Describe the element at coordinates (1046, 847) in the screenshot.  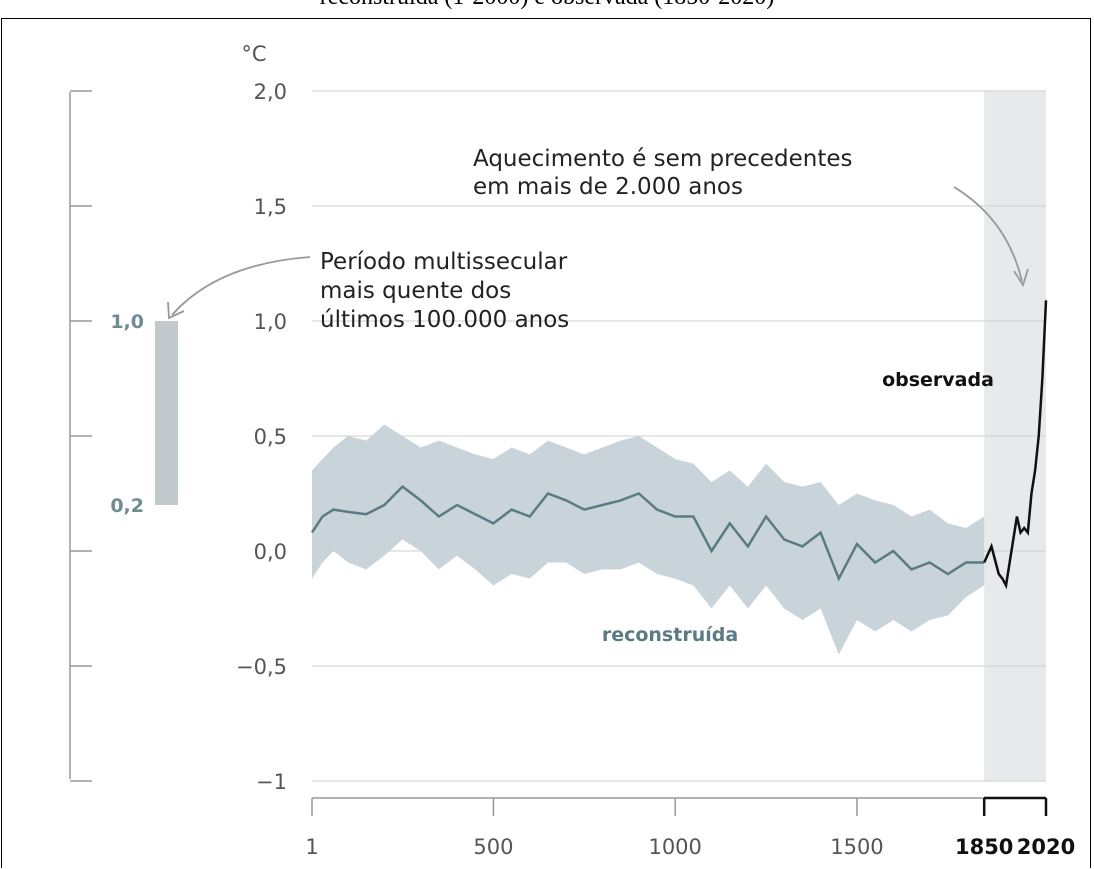
I see `x-tick-label: 2020` at that location.